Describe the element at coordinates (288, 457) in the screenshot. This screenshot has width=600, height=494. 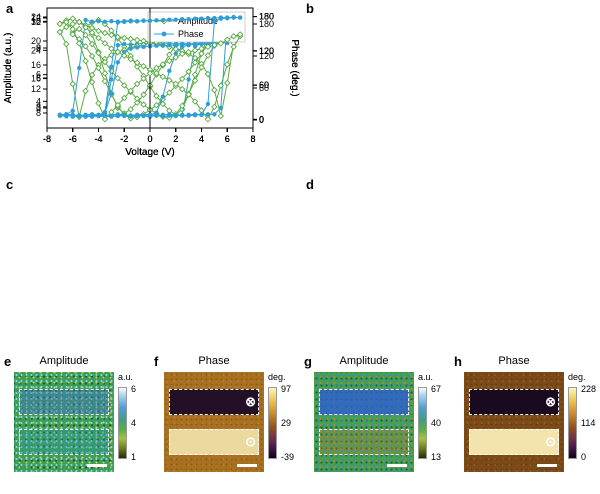
I see `colorbar-tick-min: -39` at that location.